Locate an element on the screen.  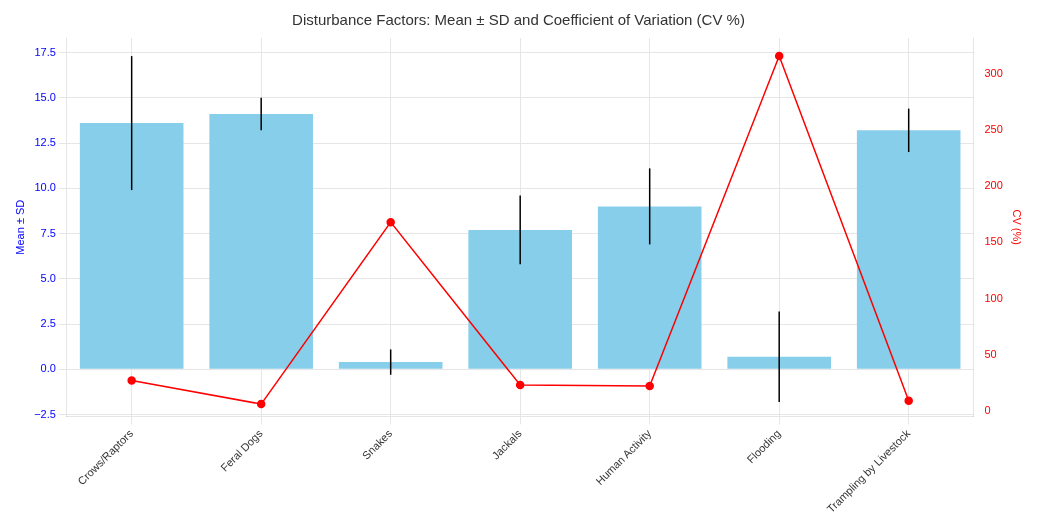
y-tick-label: 15.0 is located at coordinates (45, 96).